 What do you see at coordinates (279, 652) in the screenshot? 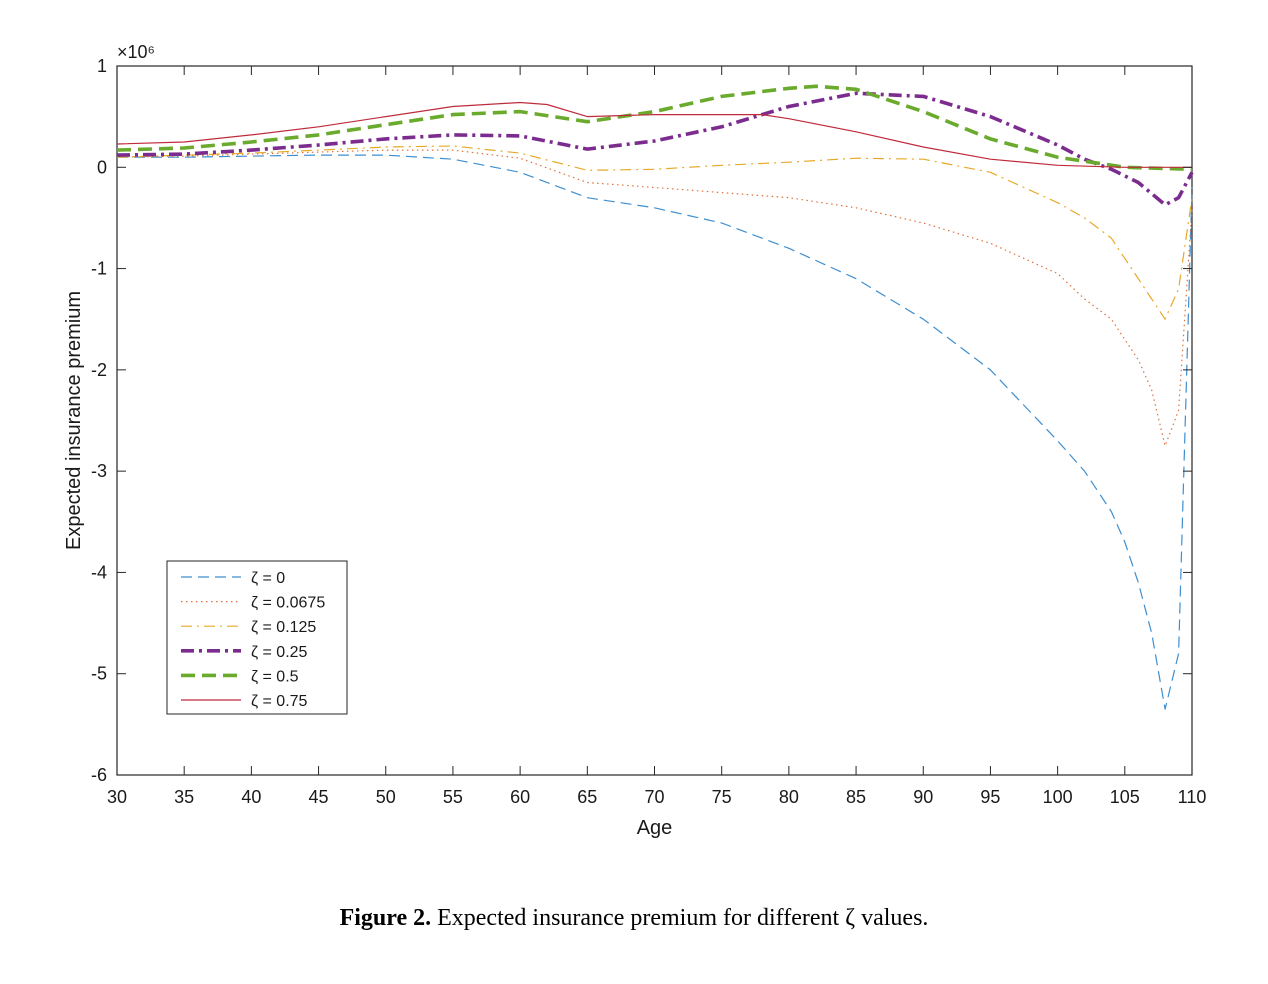
I see `legend-entry-label: ζ = 0.25` at bounding box center [279, 652].